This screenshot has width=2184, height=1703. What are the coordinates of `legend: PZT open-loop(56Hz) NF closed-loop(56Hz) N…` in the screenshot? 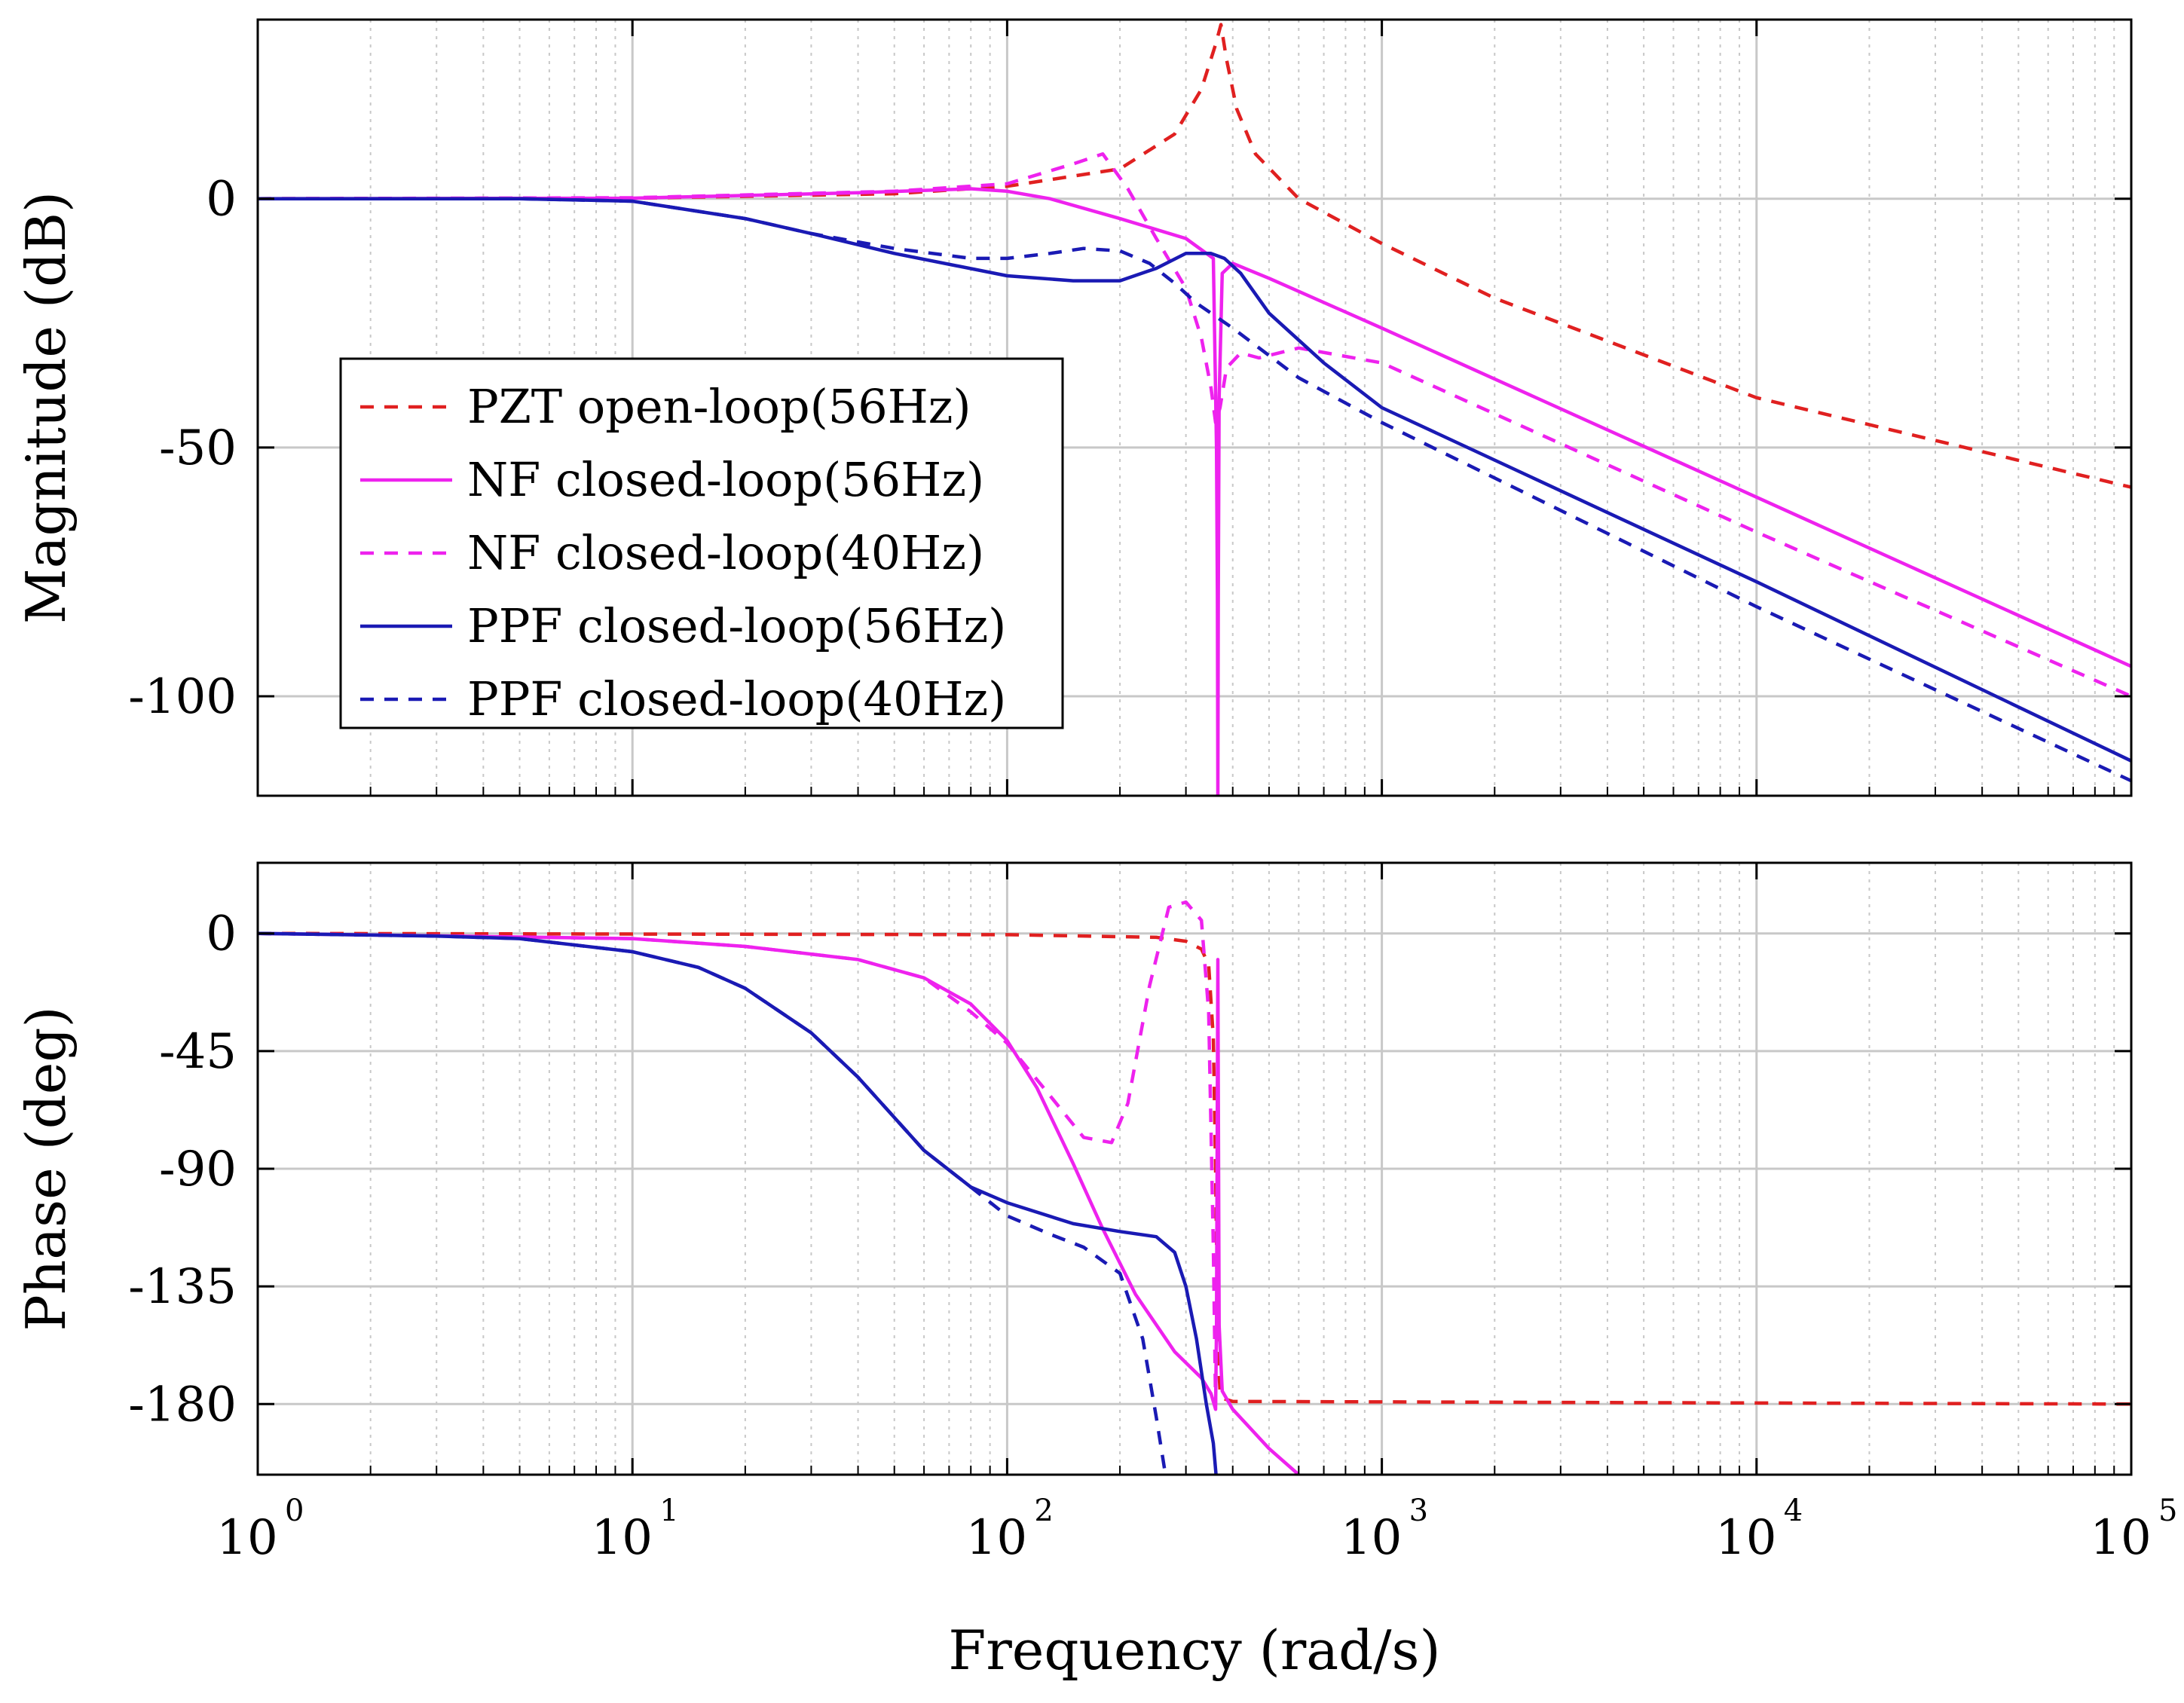 It's located at (701, 543).